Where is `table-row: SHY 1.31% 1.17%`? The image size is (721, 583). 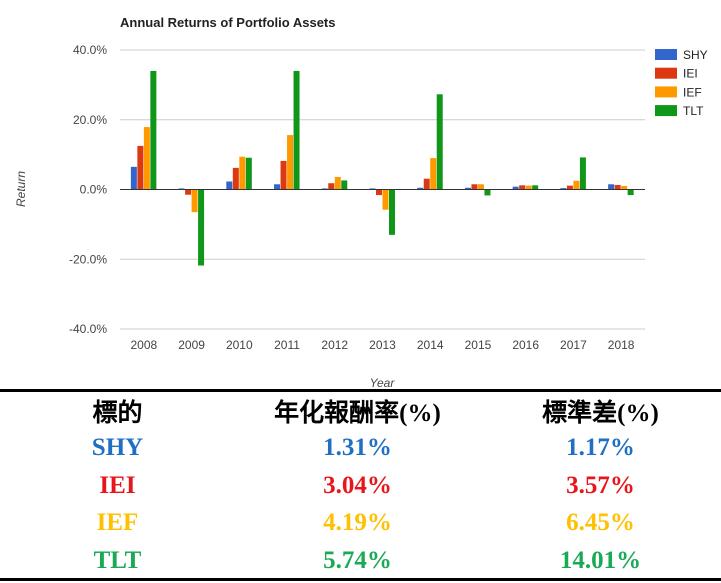 table-row: SHY 1.31% 1.17% is located at coordinates (360, 449).